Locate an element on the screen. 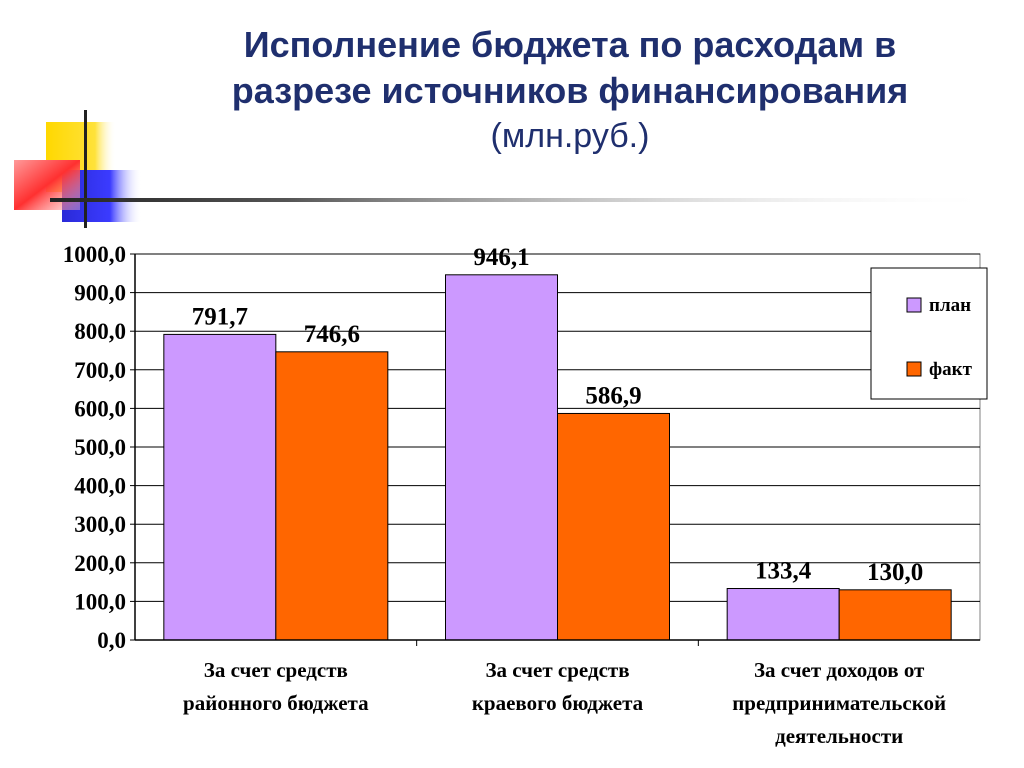  data-label: 946,1 is located at coordinates (501, 257).